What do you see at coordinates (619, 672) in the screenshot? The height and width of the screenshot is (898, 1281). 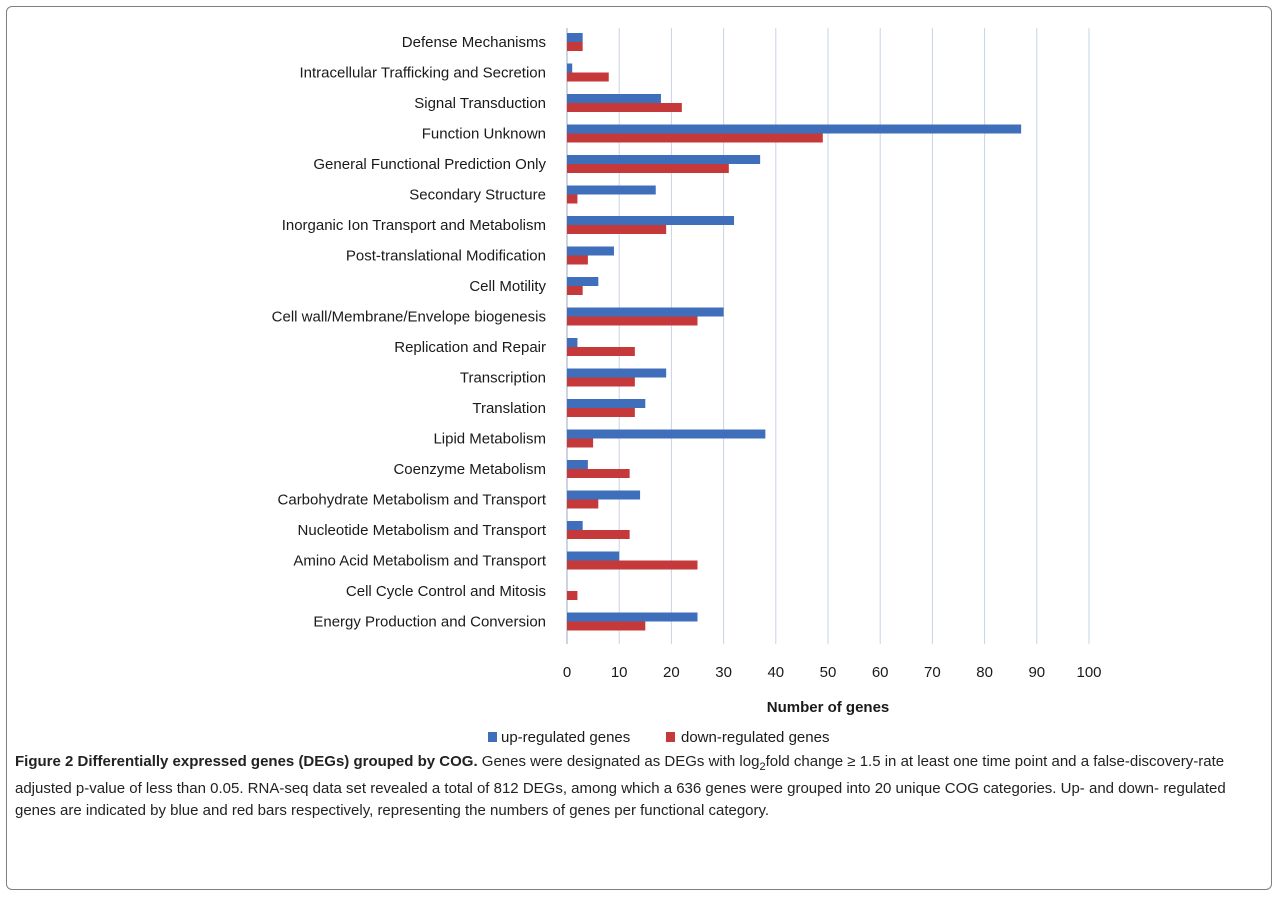 I see `x-tick-label: 10` at bounding box center [619, 672].